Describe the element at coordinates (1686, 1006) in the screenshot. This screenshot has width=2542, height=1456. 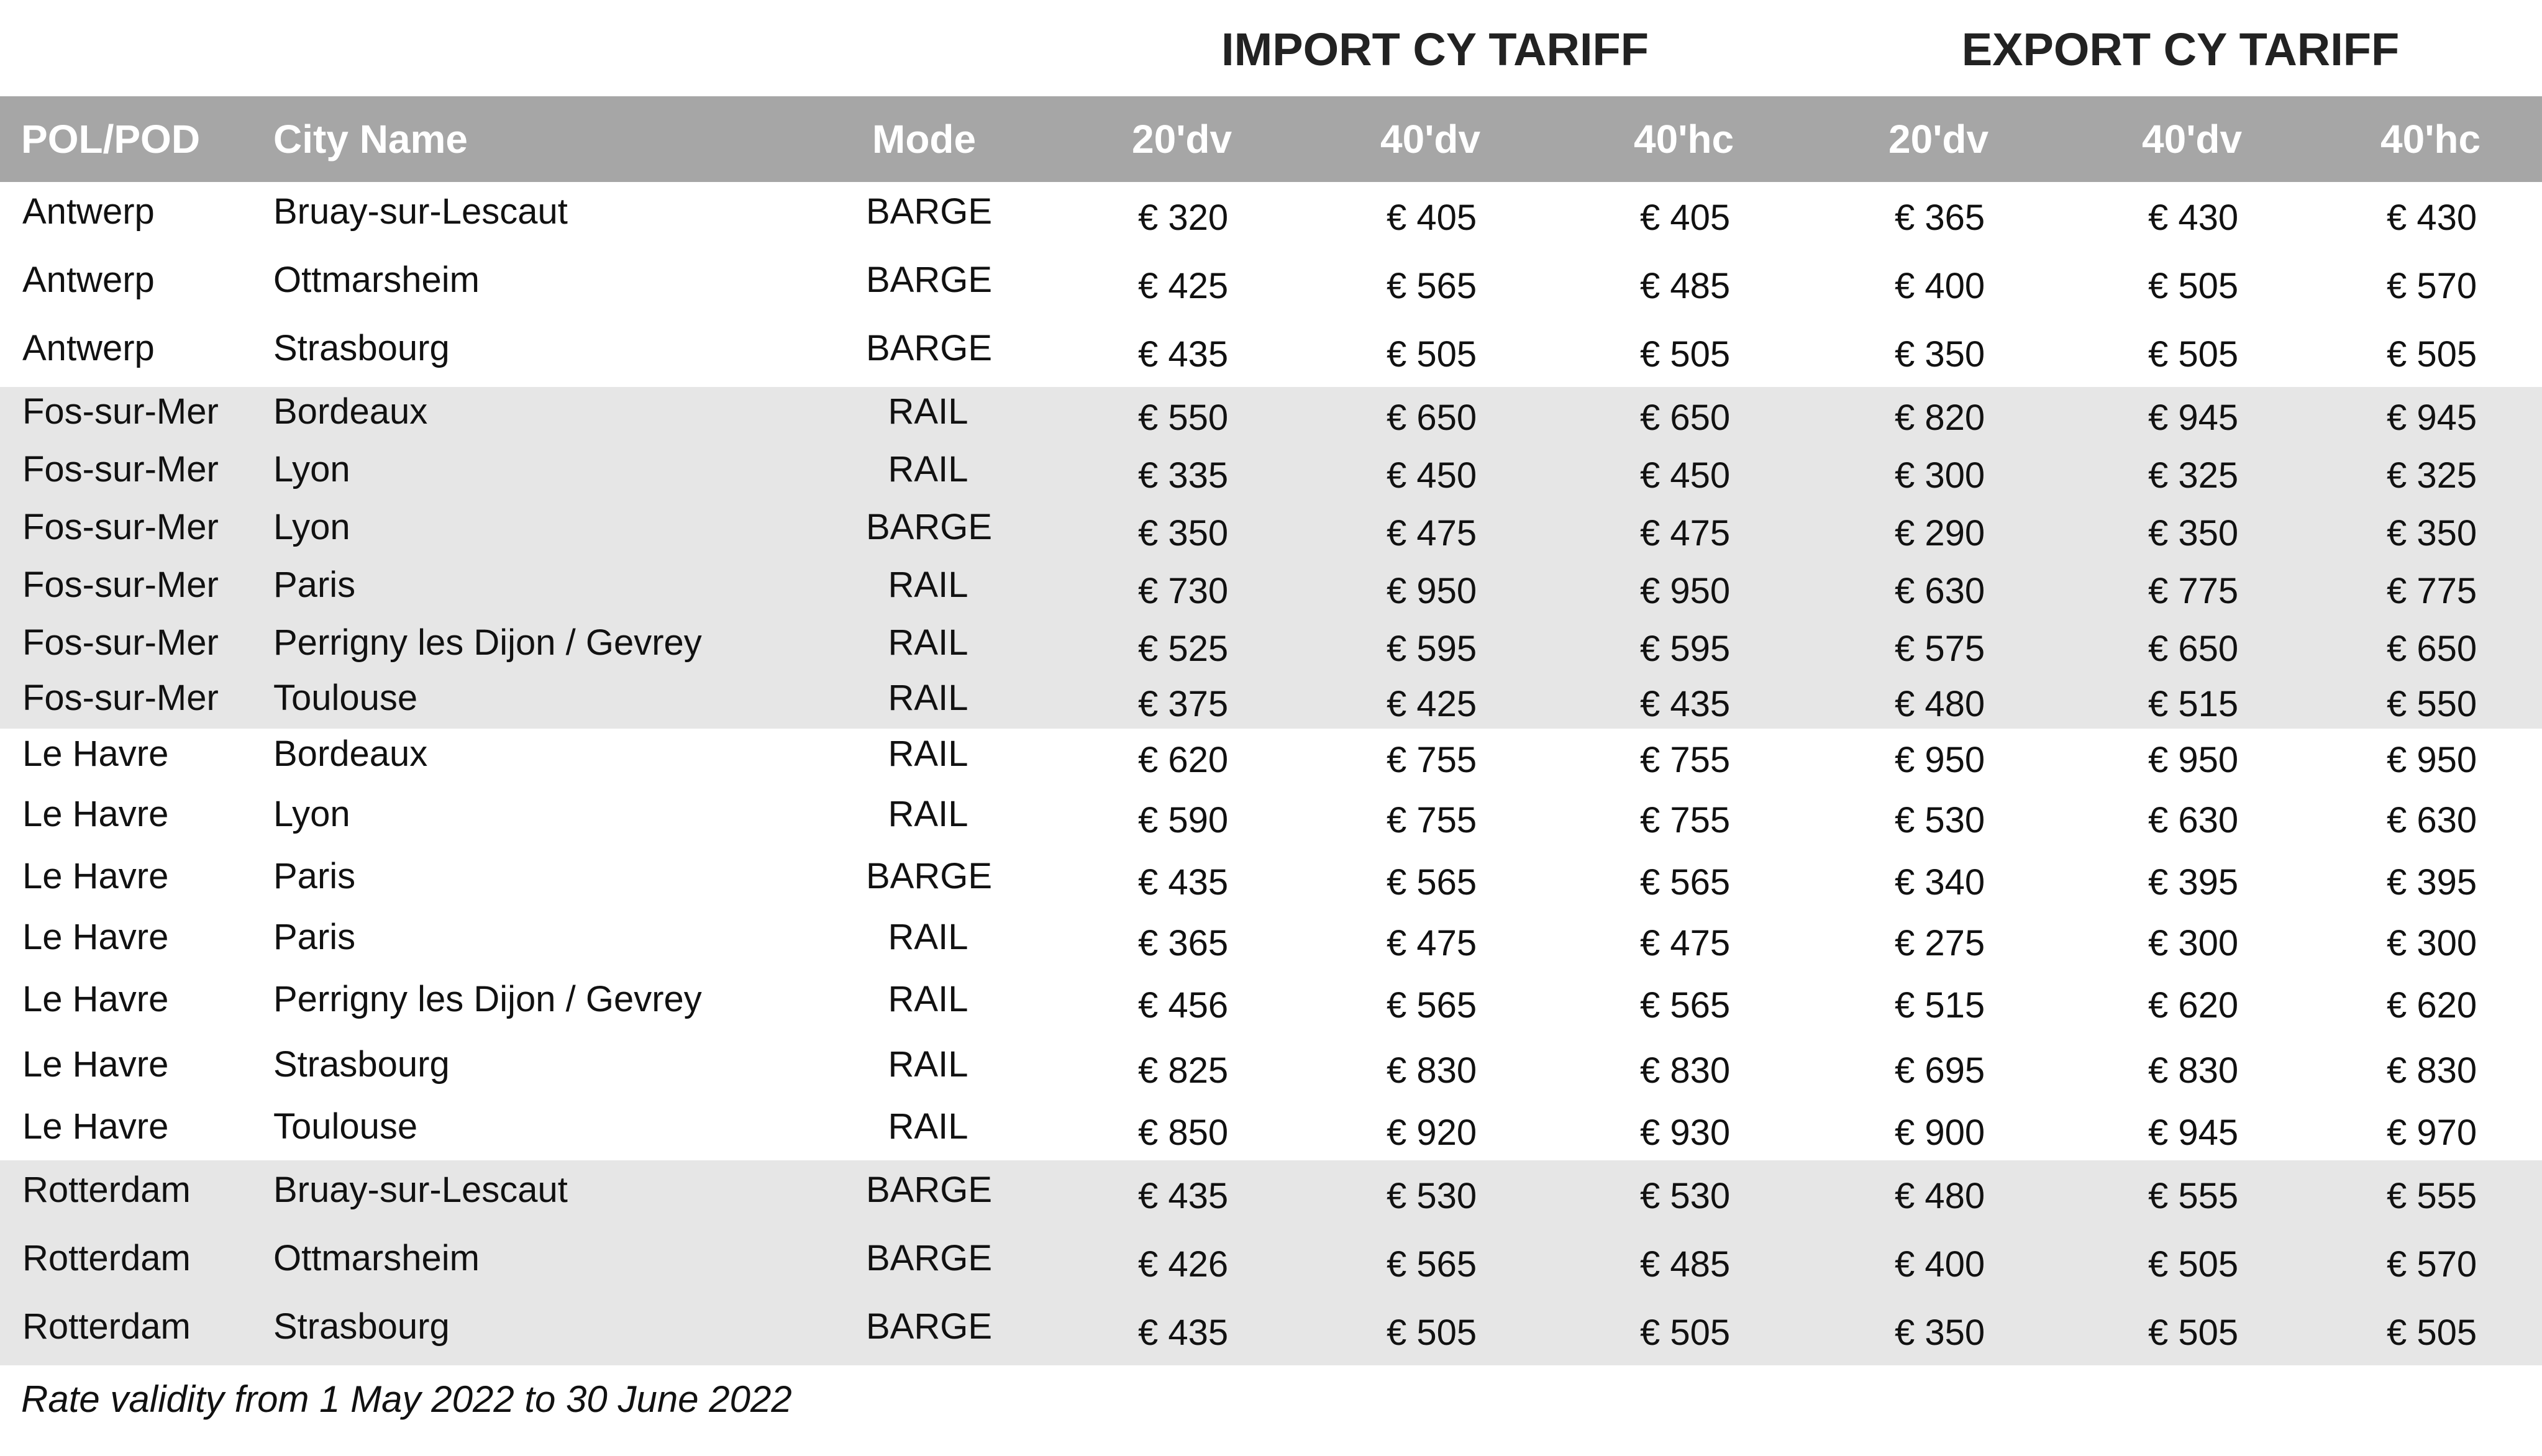
I see `import-40hc-cell: € 565` at that location.